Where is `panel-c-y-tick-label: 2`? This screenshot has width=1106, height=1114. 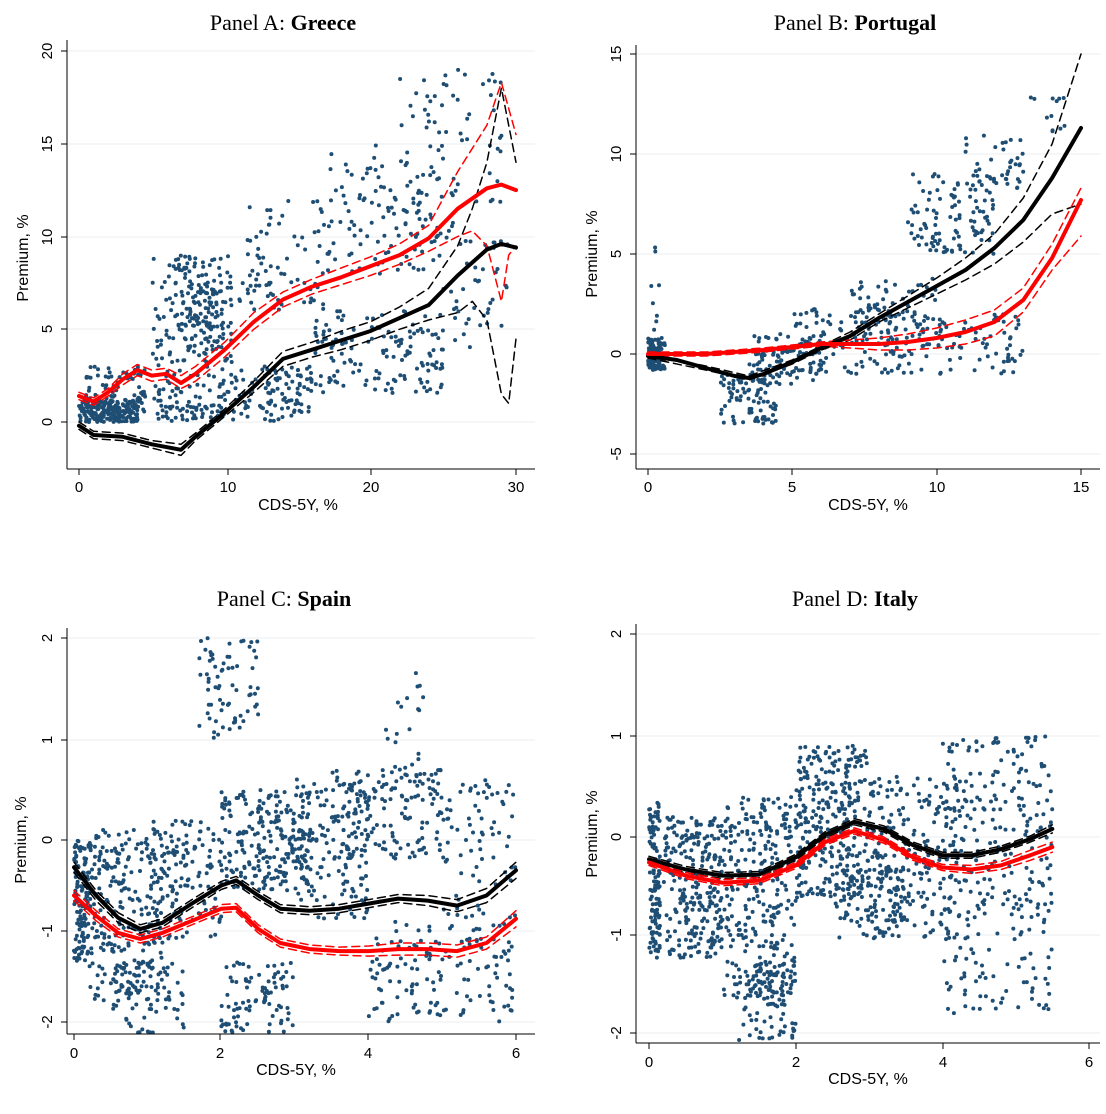
panel-c-y-tick-label: 2 is located at coordinates (47, 638).